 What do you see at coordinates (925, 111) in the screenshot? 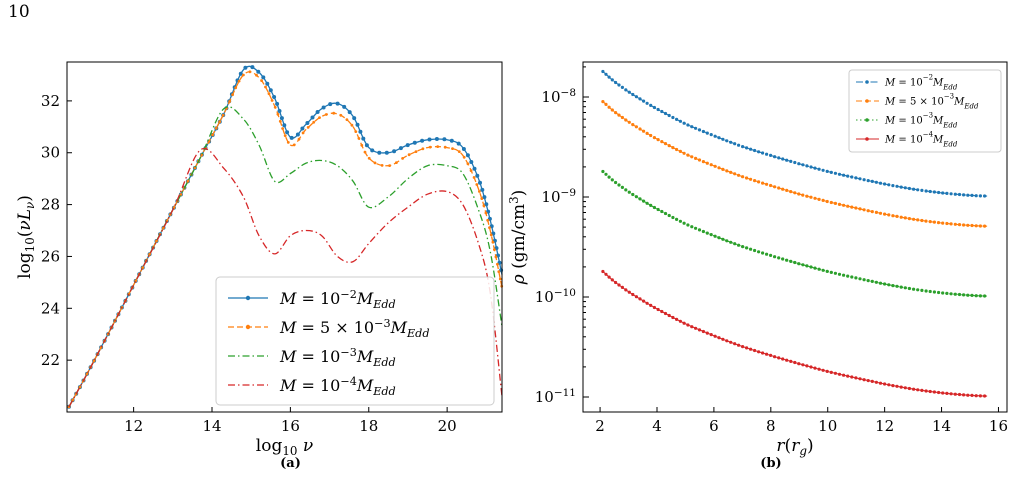
I see `legend-b` at bounding box center [925, 111].